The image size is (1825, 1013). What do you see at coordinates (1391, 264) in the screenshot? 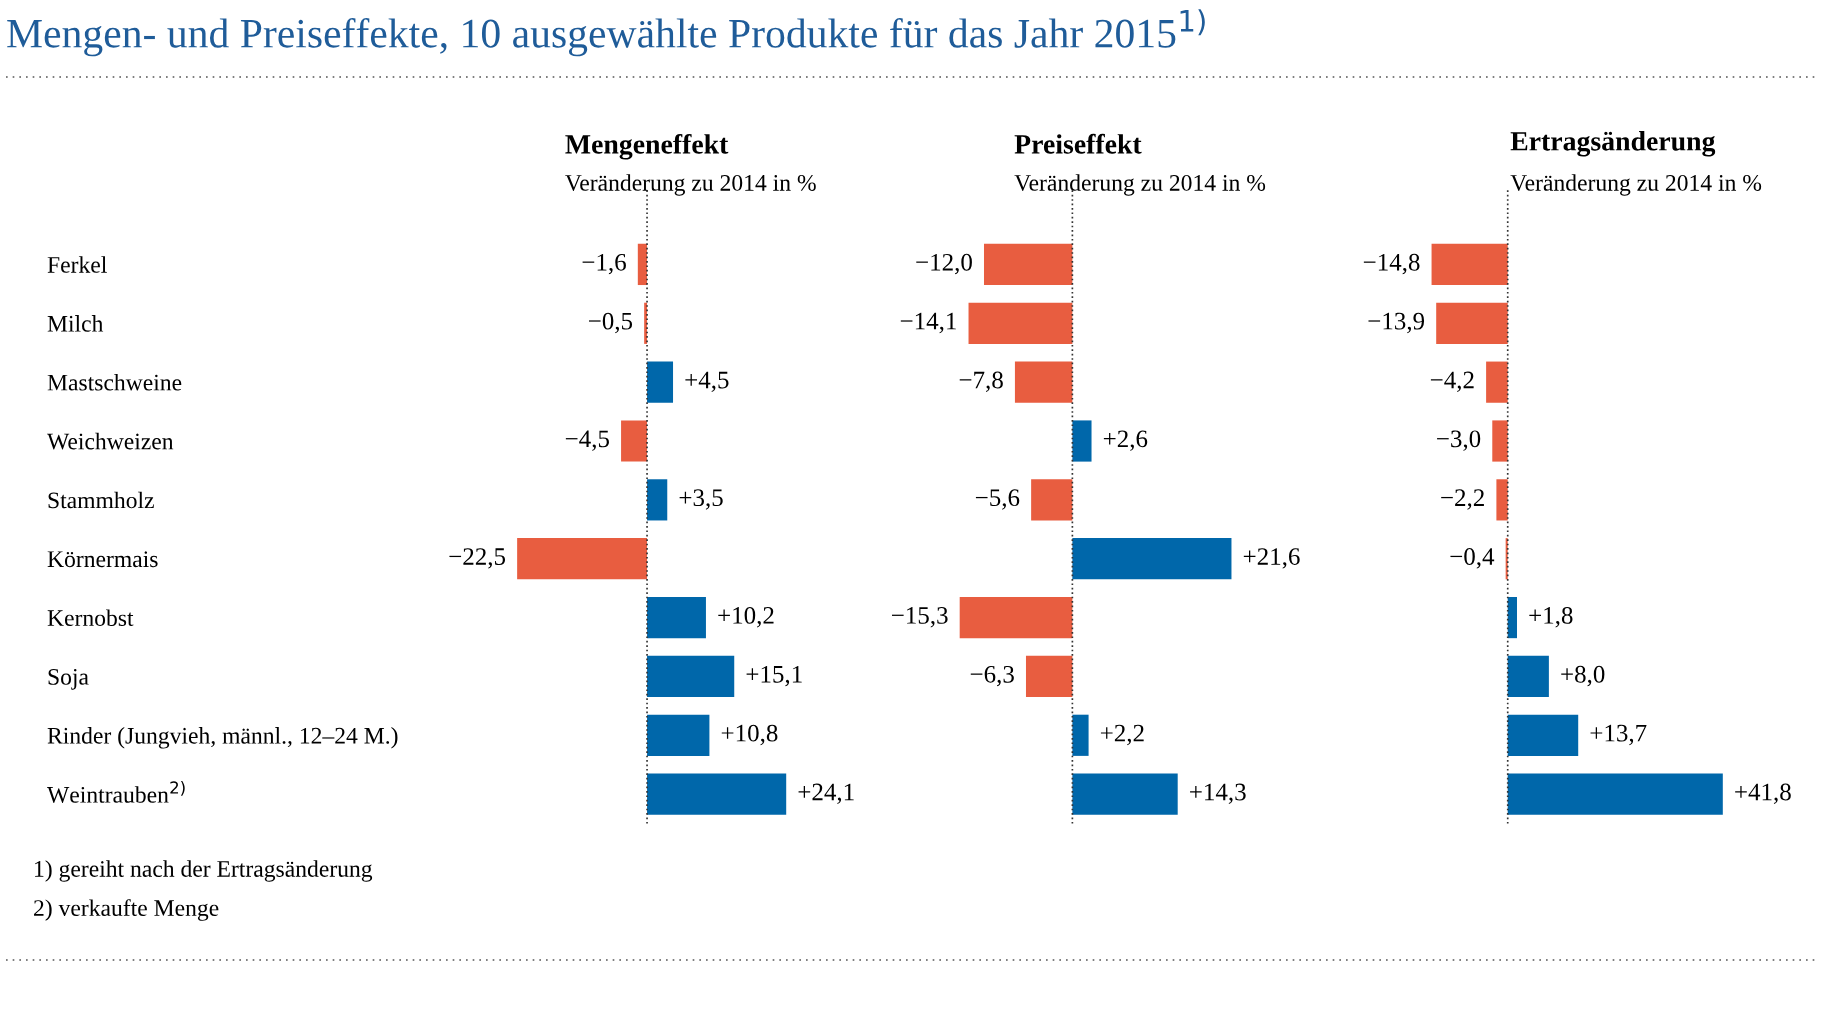
I see `data-label: −14,8` at bounding box center [1391, 264].